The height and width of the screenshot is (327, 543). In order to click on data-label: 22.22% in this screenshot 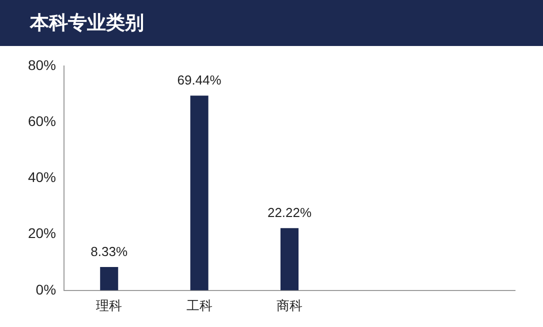, I will do `click(289, 212)`.